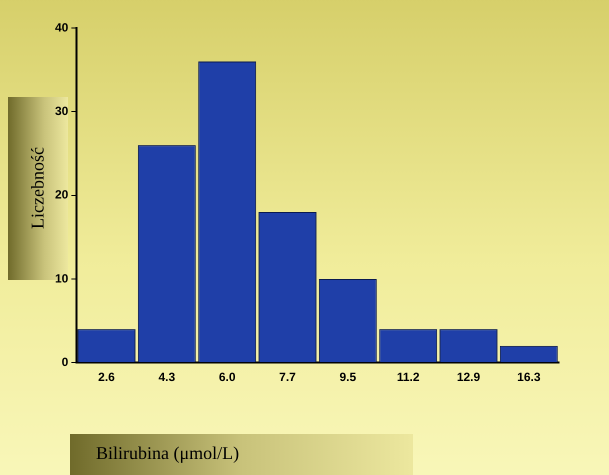 The height and width of the screenshot is (475, 609). What do you see at coordinates (167, 377) in the screenshot?
I see `x-tick-label: 4.3` at bounding box center [167, 377].